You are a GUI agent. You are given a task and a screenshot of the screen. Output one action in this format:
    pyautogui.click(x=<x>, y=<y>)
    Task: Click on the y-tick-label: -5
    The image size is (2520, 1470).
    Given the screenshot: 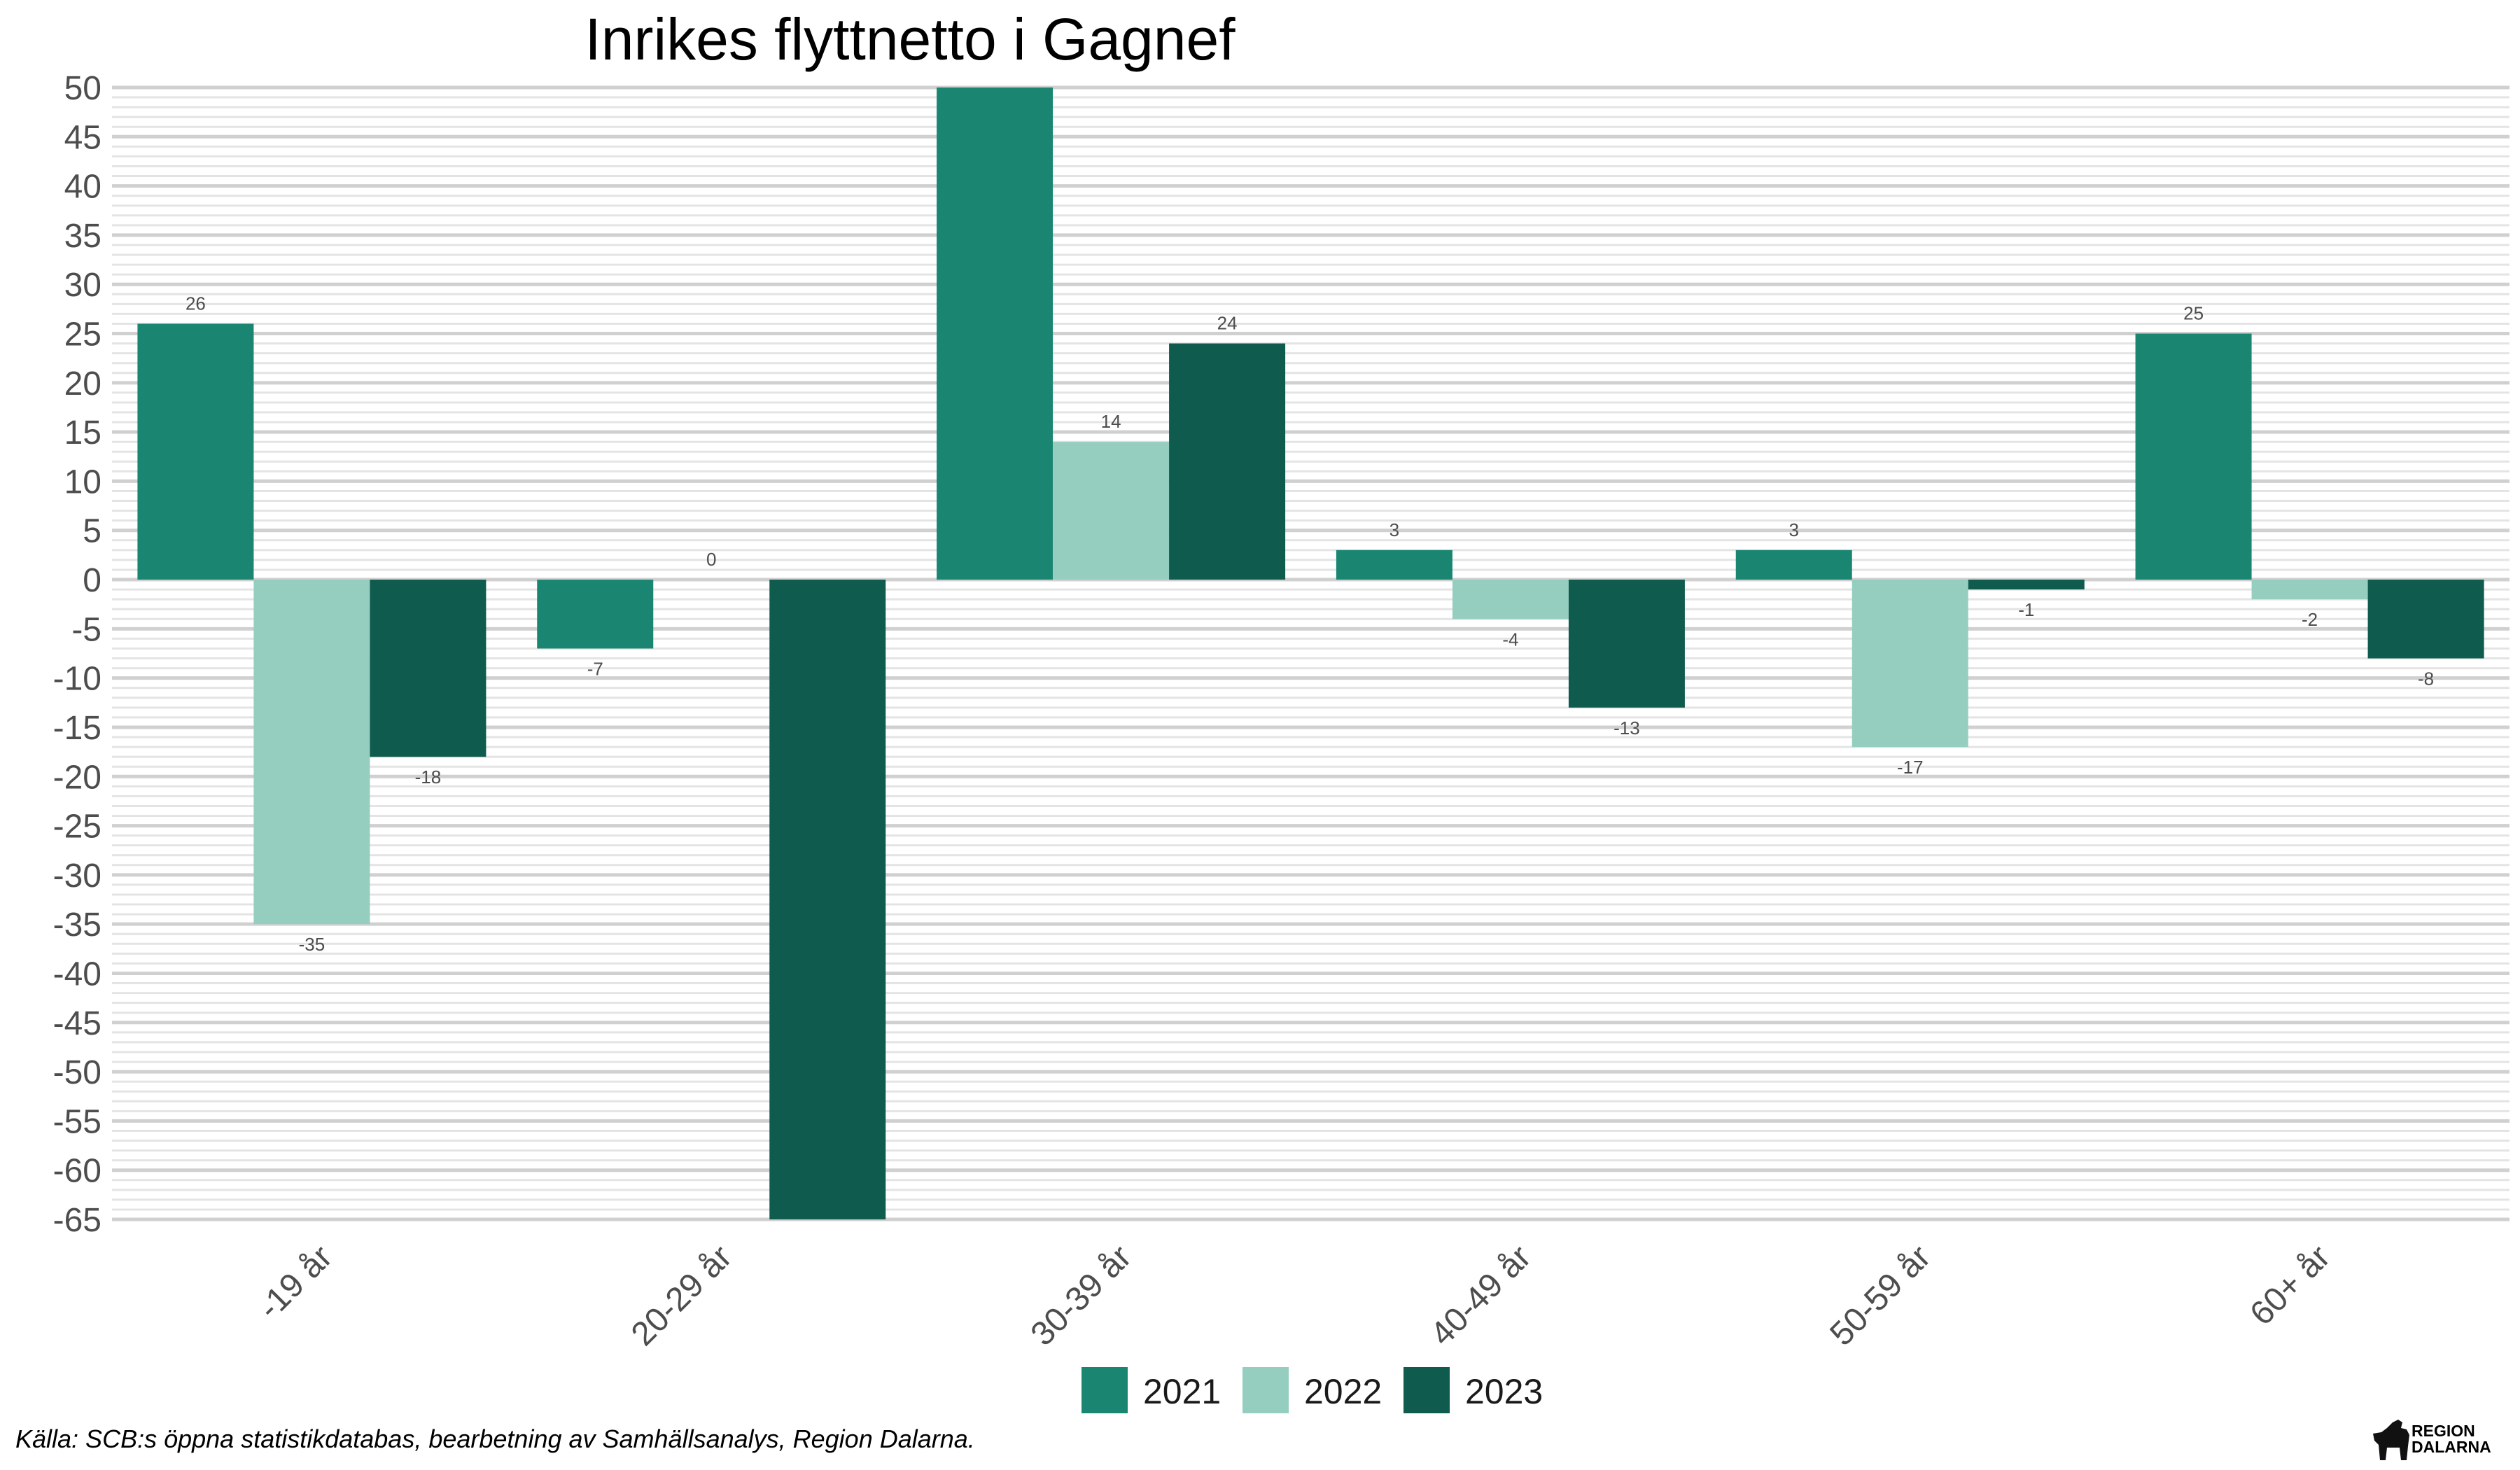 What is the action you would take?
    pyautogui.click(x=86, y=629)
    